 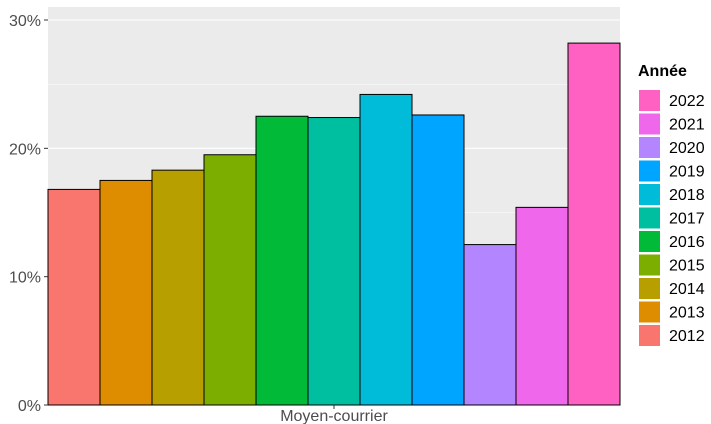 What do you see at coordinates (649, 335) in the screenshot?
I see `legend-swatch-2012` at bounding box center [649, 335].